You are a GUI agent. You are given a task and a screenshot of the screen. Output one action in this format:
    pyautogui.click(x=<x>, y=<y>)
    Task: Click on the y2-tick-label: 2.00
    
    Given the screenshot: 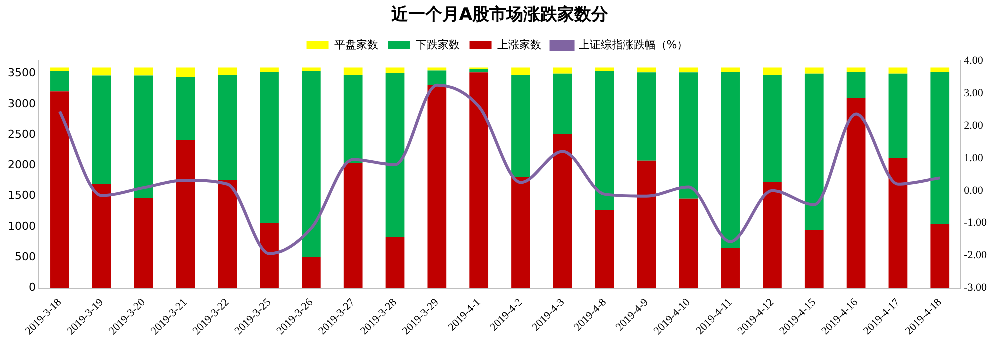 What is the action you would take?
    pyautogui.click(x=974, y=126)
    